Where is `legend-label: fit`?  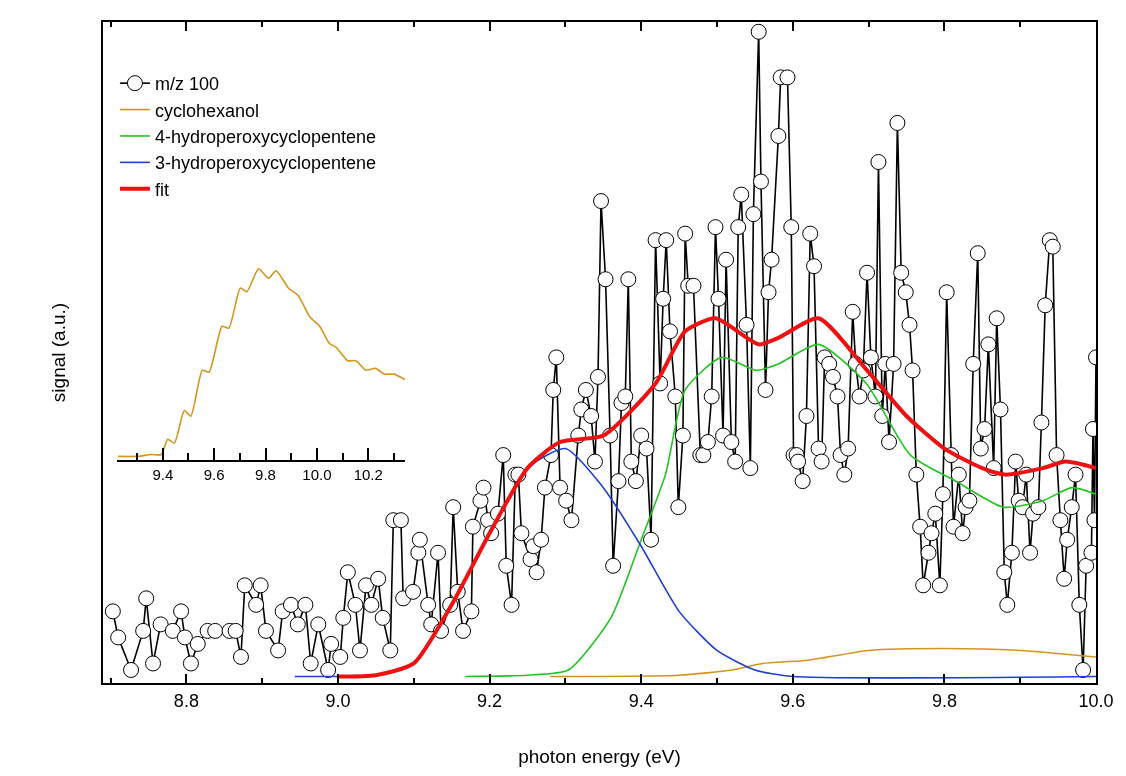
legend-label: fit is located at coordinates (161, 189).